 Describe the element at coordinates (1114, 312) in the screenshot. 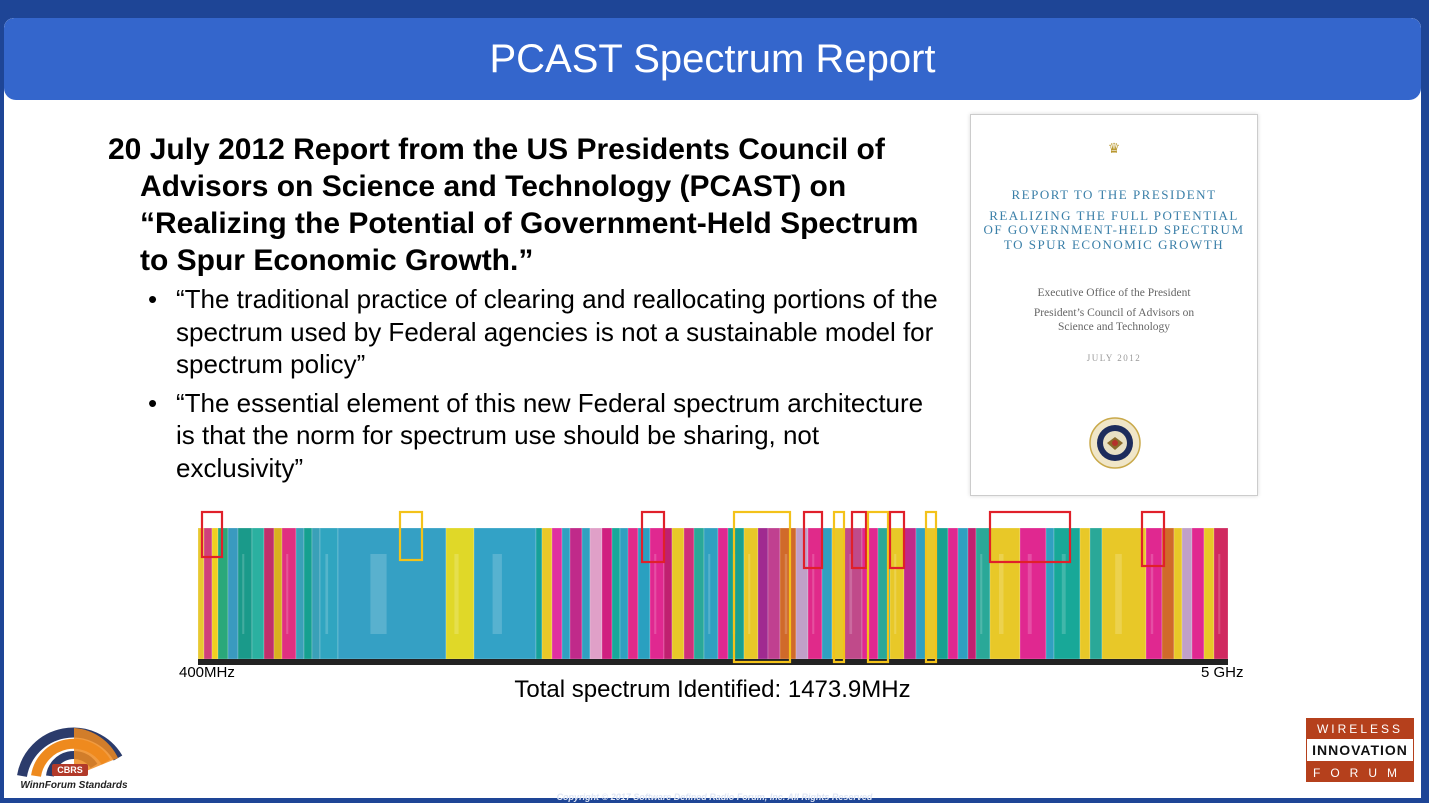

I see `cover-council: President’s Council of Advisors on` at that location.